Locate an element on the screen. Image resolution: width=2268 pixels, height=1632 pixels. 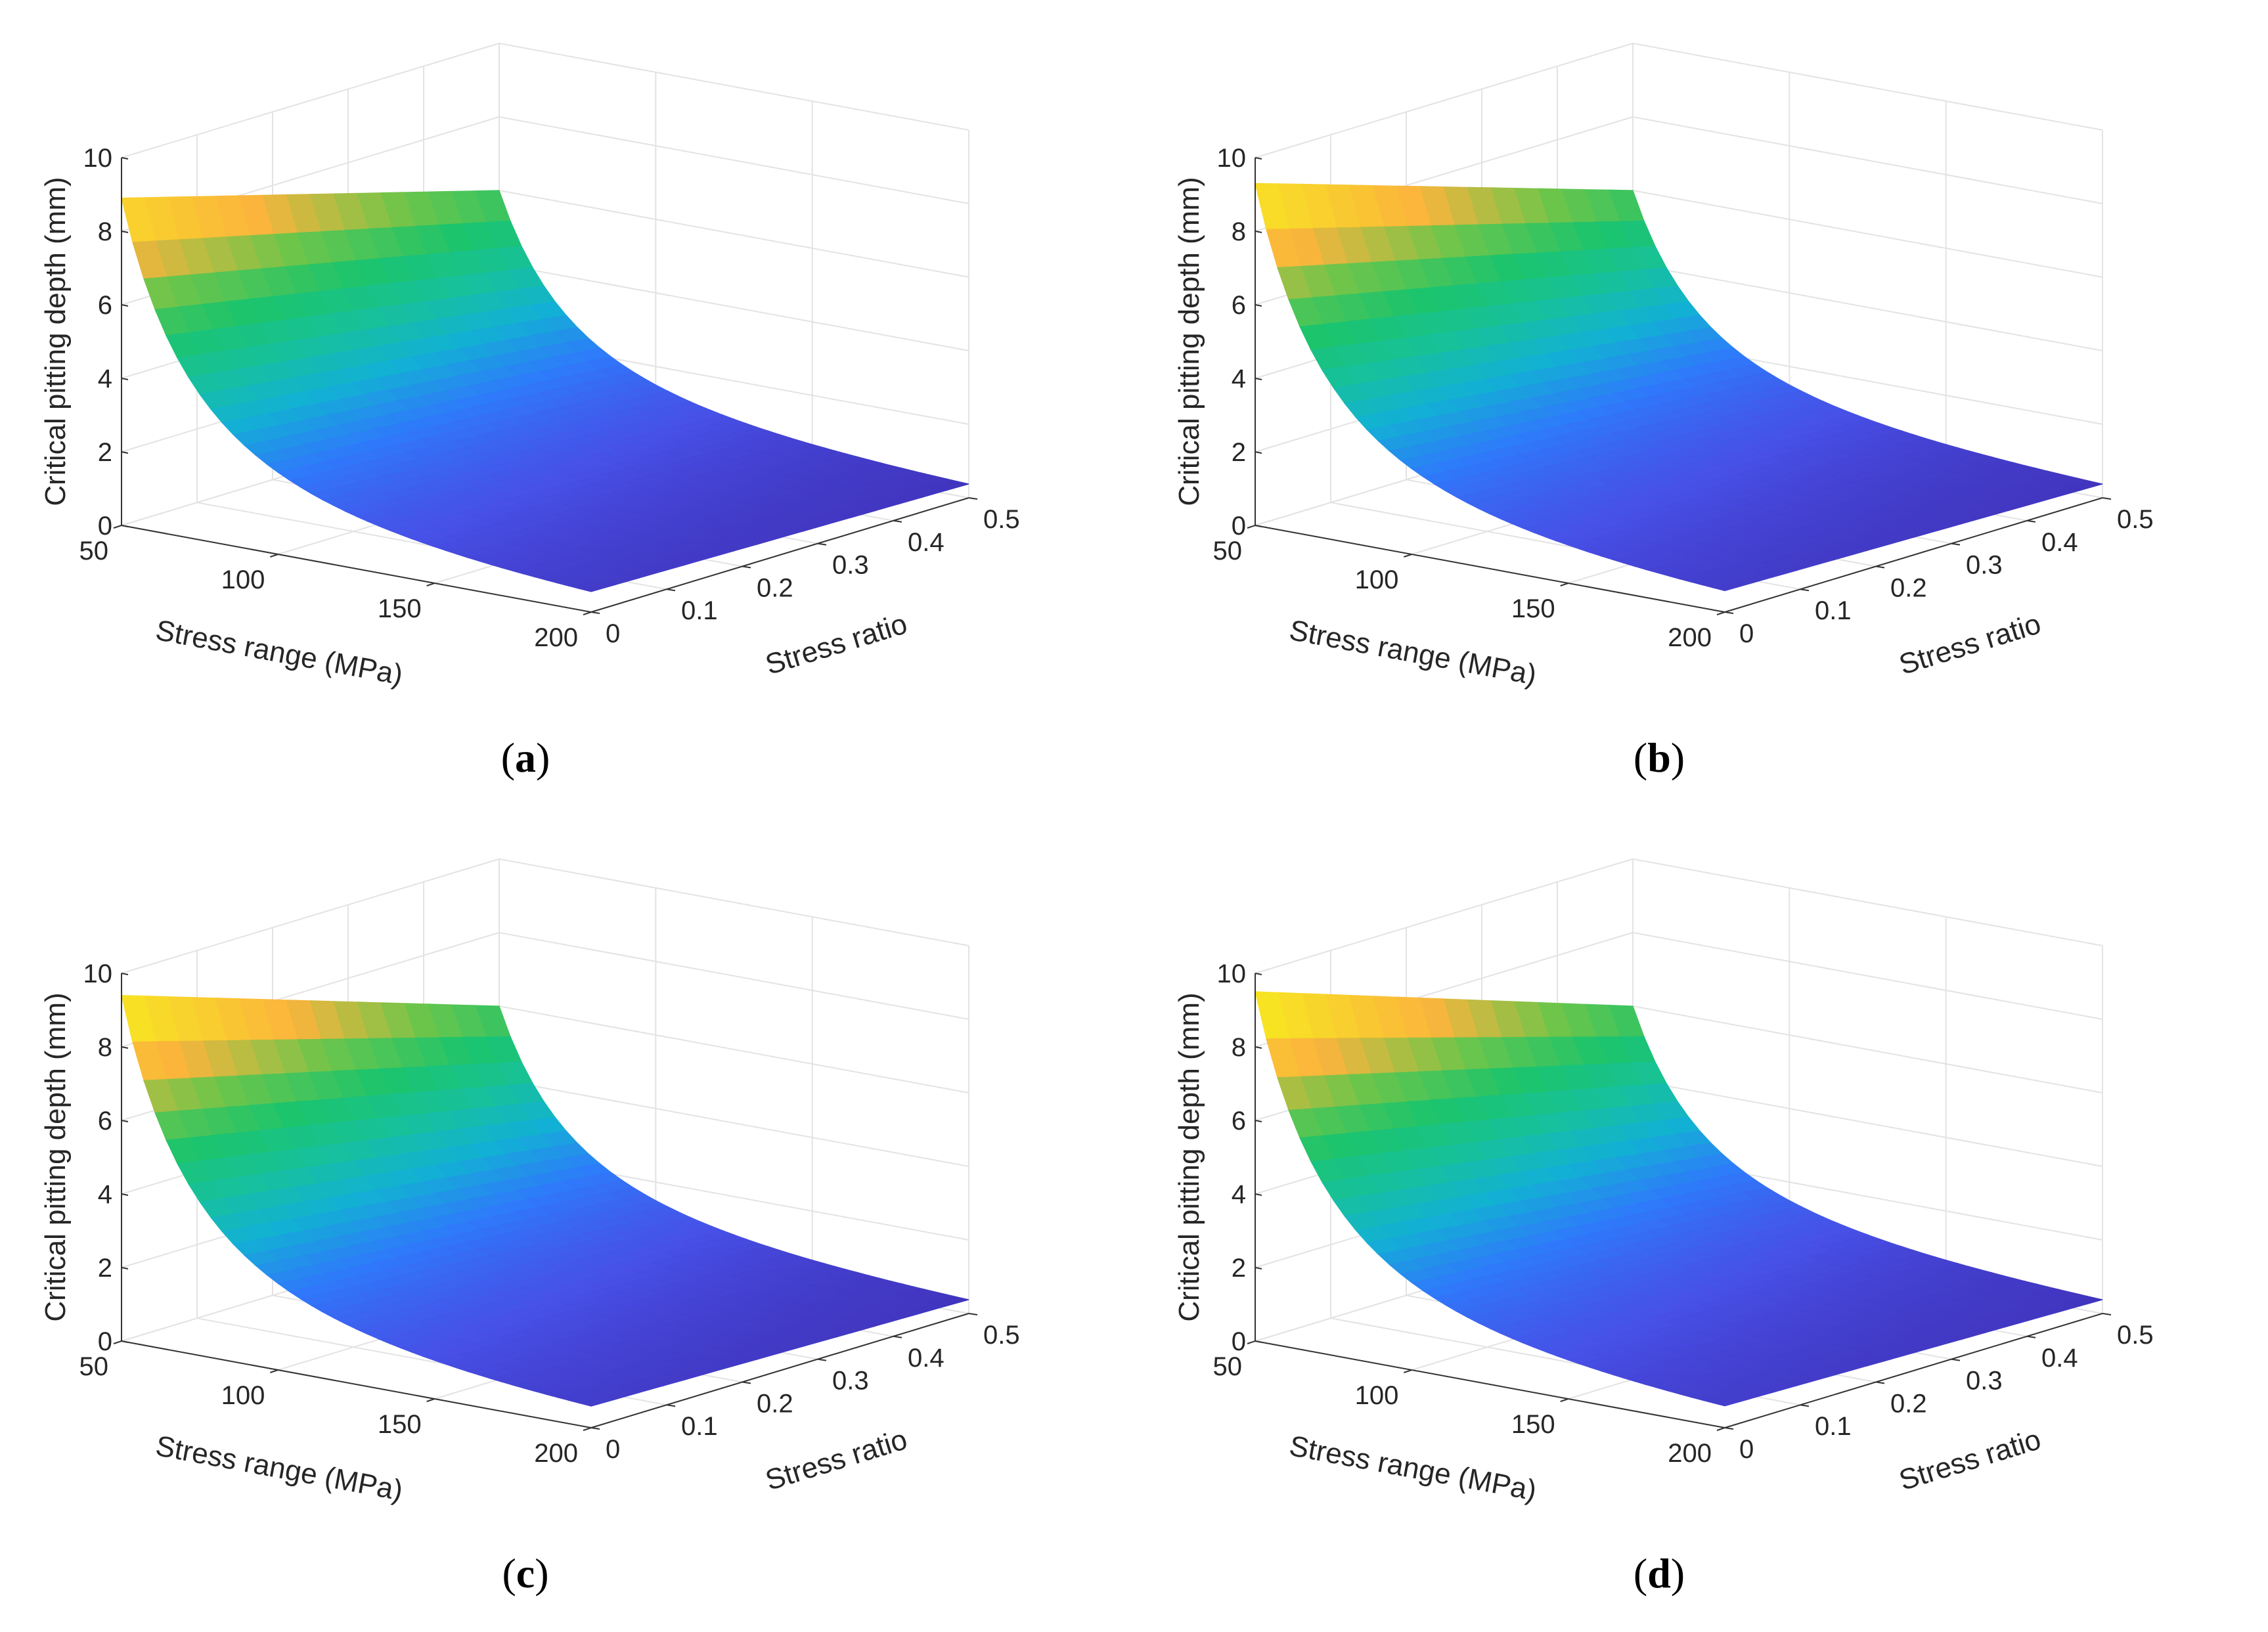
x-tick-label: 50 is located at coordinates (94, 551).